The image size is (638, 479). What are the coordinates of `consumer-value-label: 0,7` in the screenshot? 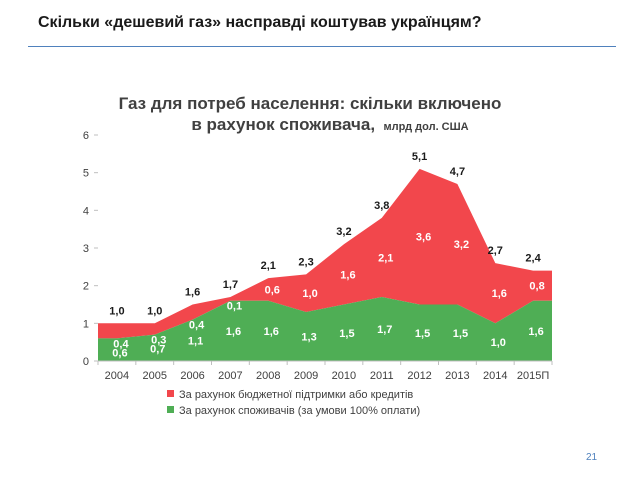 It's located at (157, 350).